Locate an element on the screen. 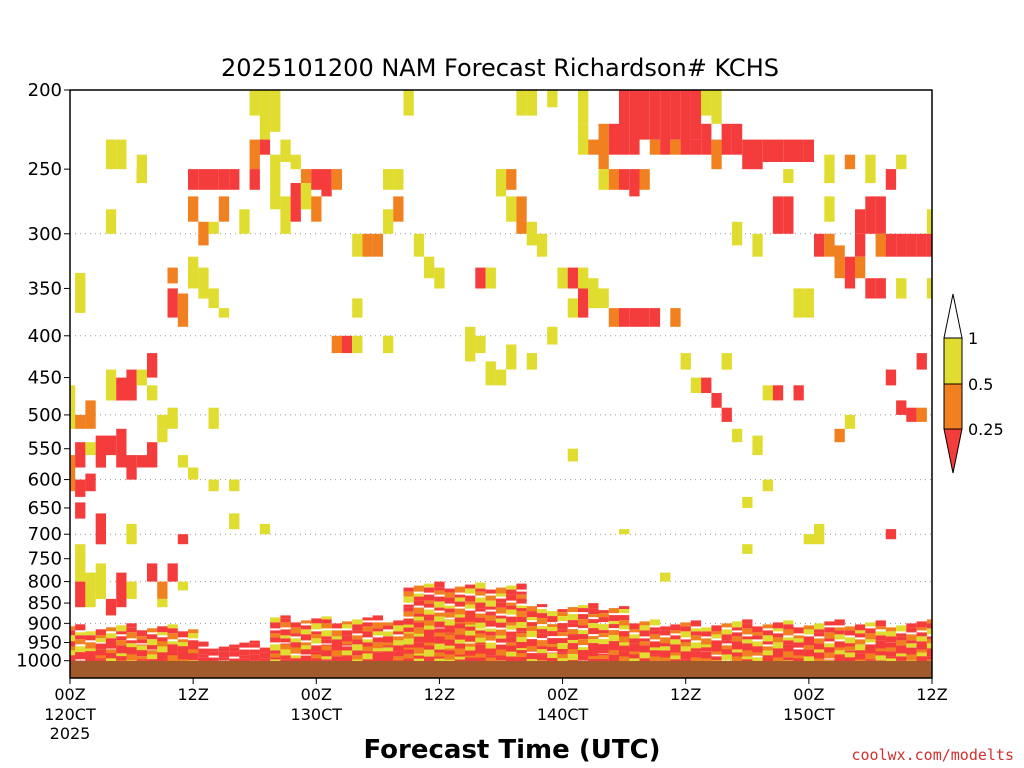  y-tick-label: 250 is located at coordinates (45, 169).